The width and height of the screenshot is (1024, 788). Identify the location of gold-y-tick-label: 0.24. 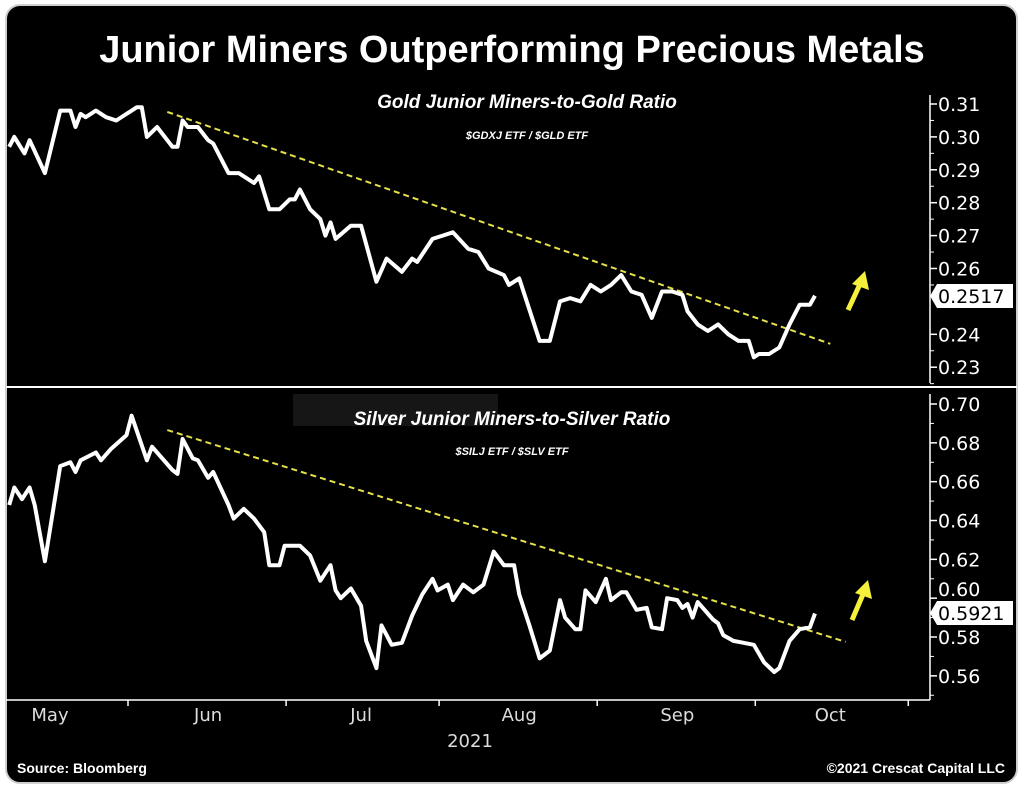
(959, 335).